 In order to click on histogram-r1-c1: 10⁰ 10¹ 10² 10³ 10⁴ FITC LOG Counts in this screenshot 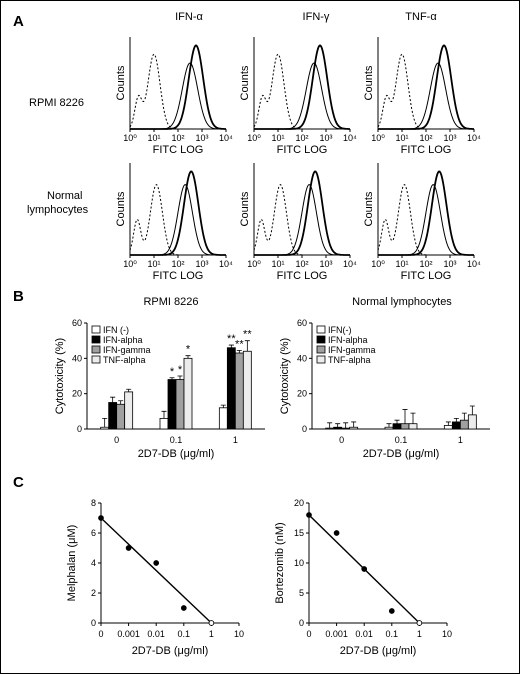, I will do `click(174, 96)`.